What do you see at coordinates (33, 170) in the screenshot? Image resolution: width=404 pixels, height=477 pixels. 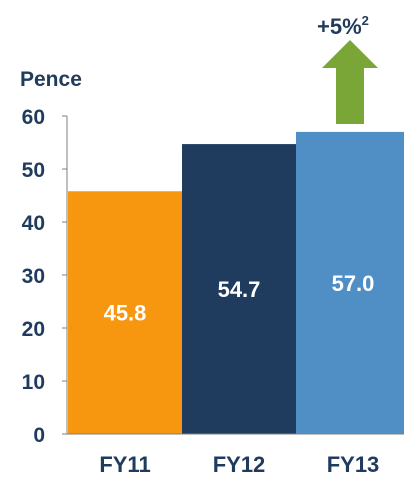 I see `y-tick-label: 50` at bounding box center [33, 170].